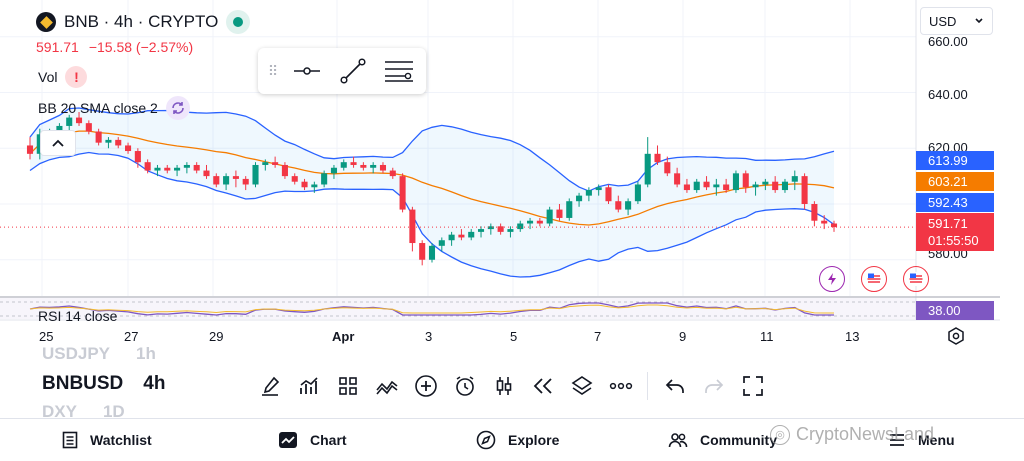 Image resolution: width=1024 pixels, height=461 pixels. I want to click on symbol-header: BNB · 4h · CRYPTO, so click(143, 22).